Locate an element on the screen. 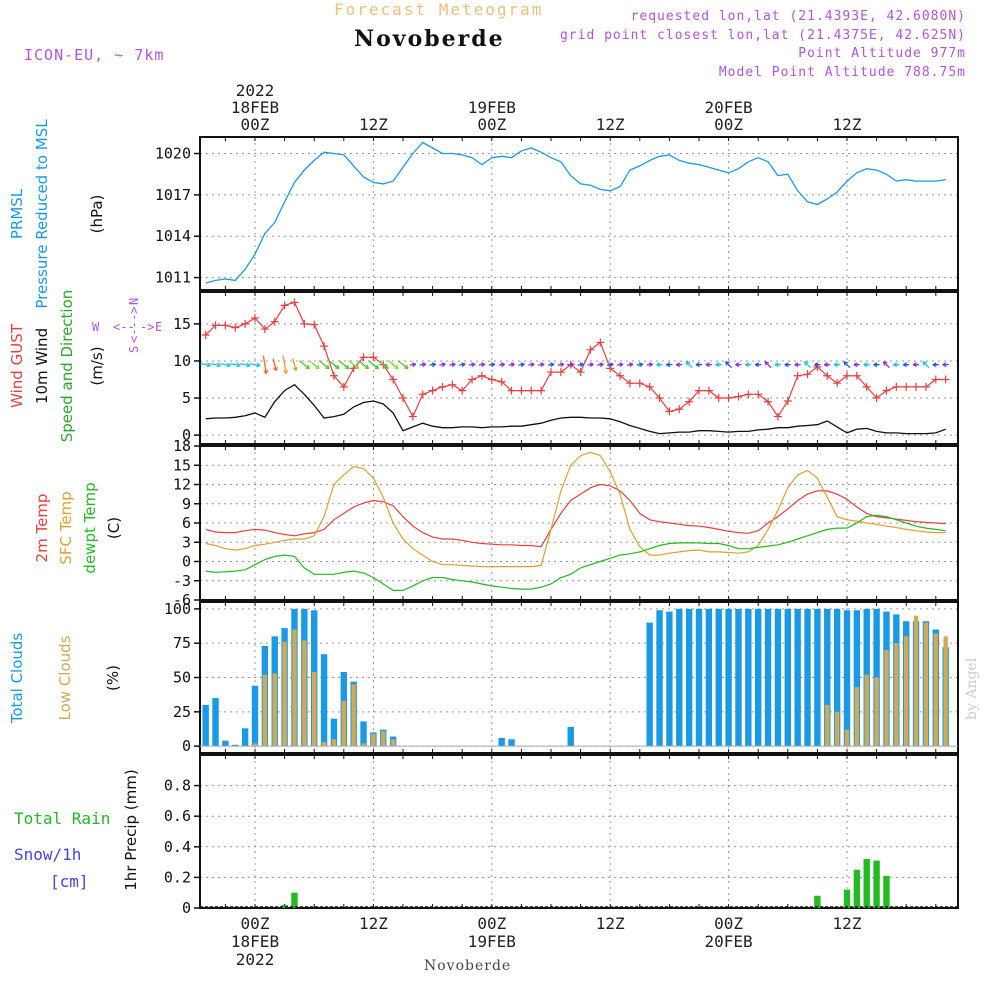  pressure-label-2: Pressure Reduced to MSL is located at coordinates (42, 214).